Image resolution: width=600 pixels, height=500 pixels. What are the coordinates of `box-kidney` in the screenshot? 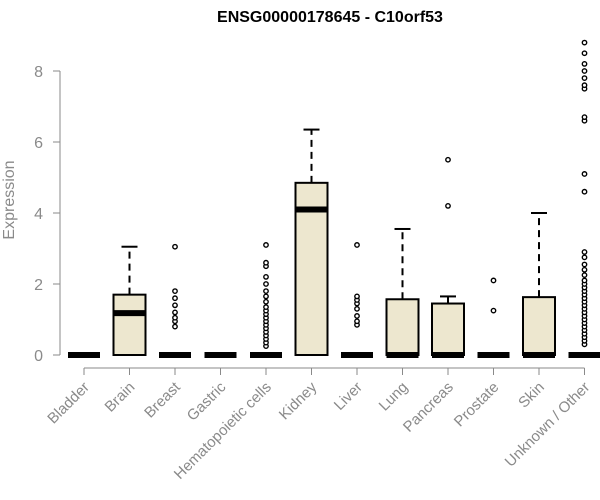 It's located at (311, 242).